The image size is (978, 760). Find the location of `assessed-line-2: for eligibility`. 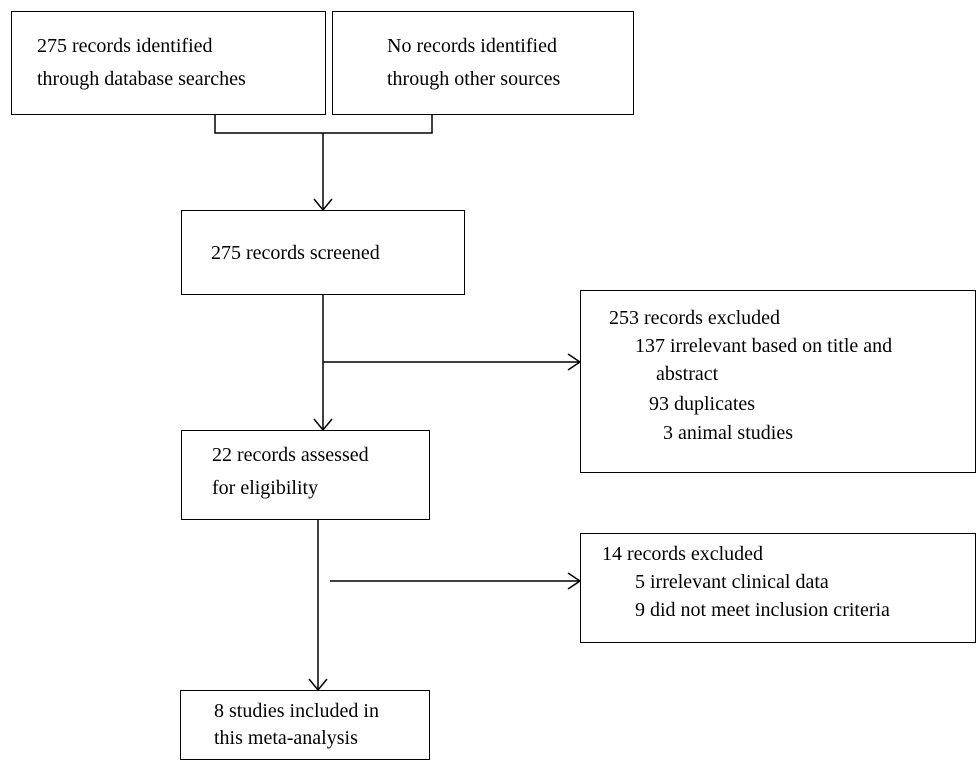

assessed-line-2: for eligibility is located at coordinates (265, 488).